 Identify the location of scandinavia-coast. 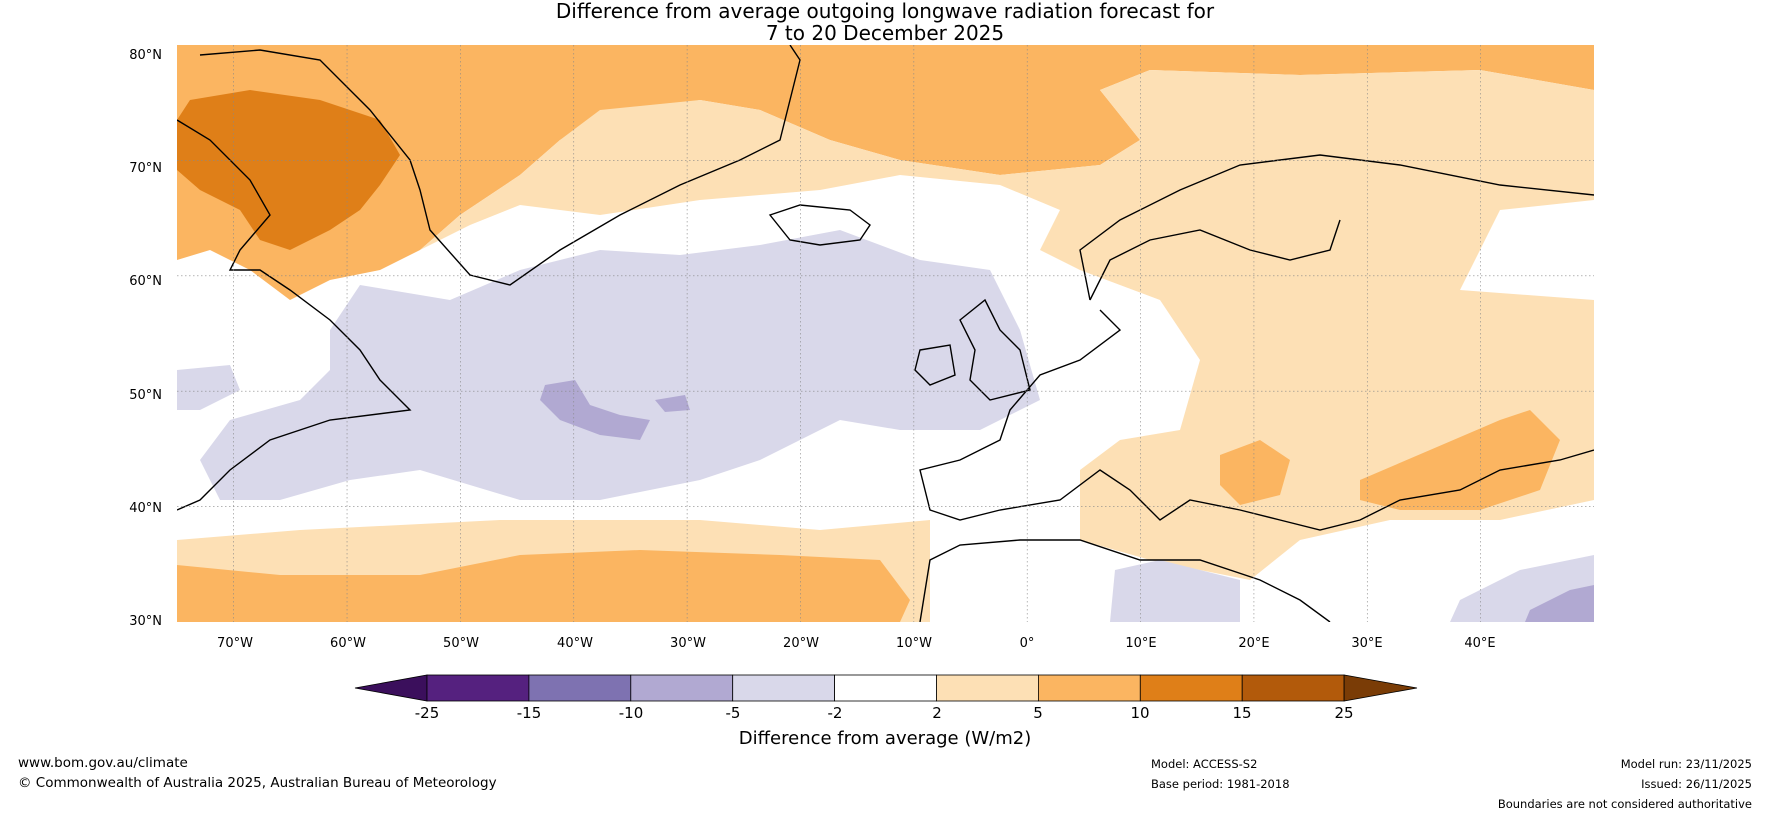
(1215, 260).